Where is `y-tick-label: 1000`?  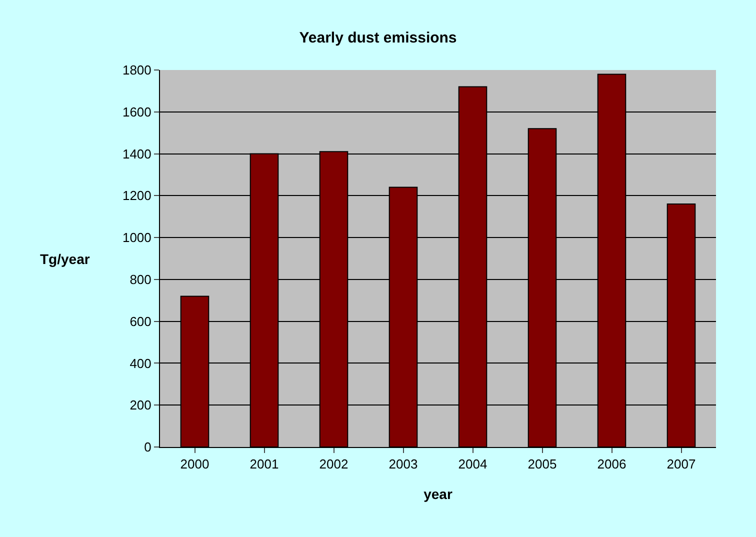 y-tick-label: 1000 is located at coordinates (137, 238).